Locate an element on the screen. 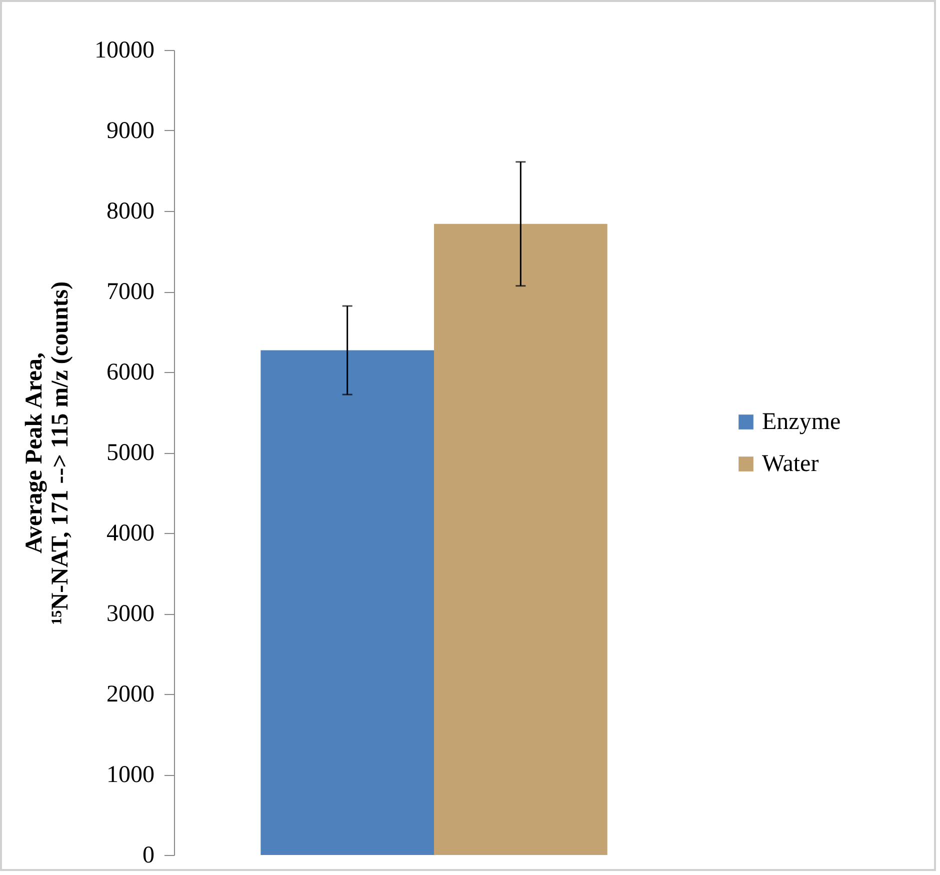 This screenshot has height=875, width=940. y-tick-label: 10000 is located at coordinates (124, 51).